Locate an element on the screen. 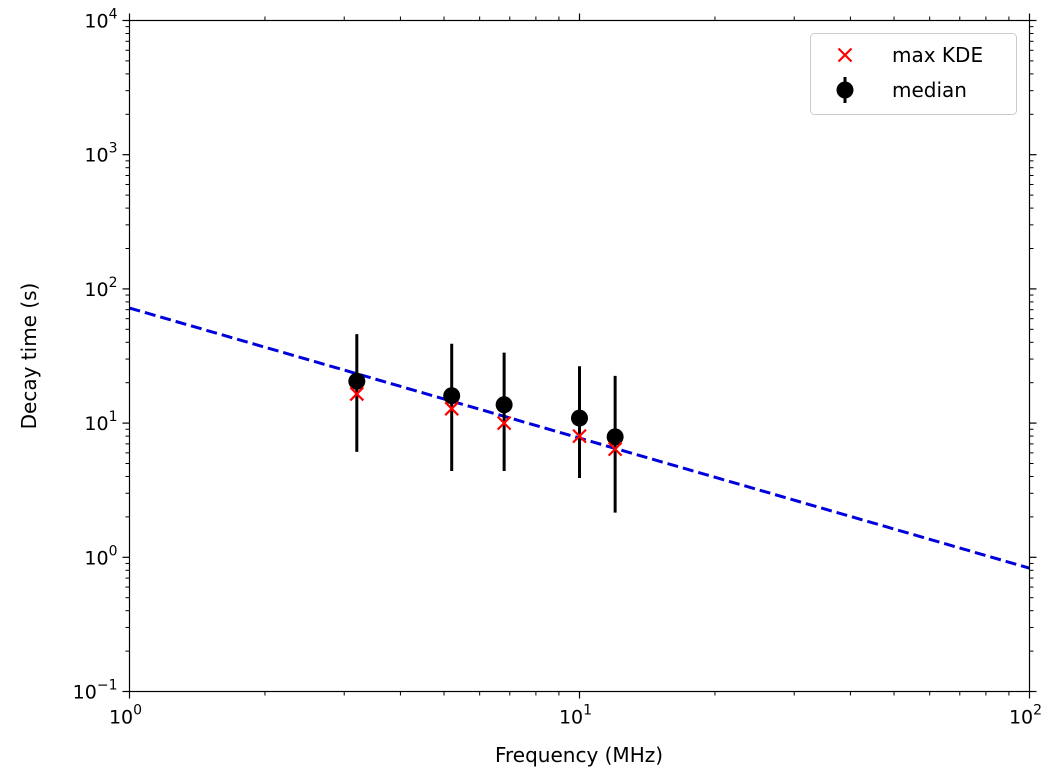 This screenshot has width=1057, height=778. legend-label: max KDE is located at coordinates (937, 55).